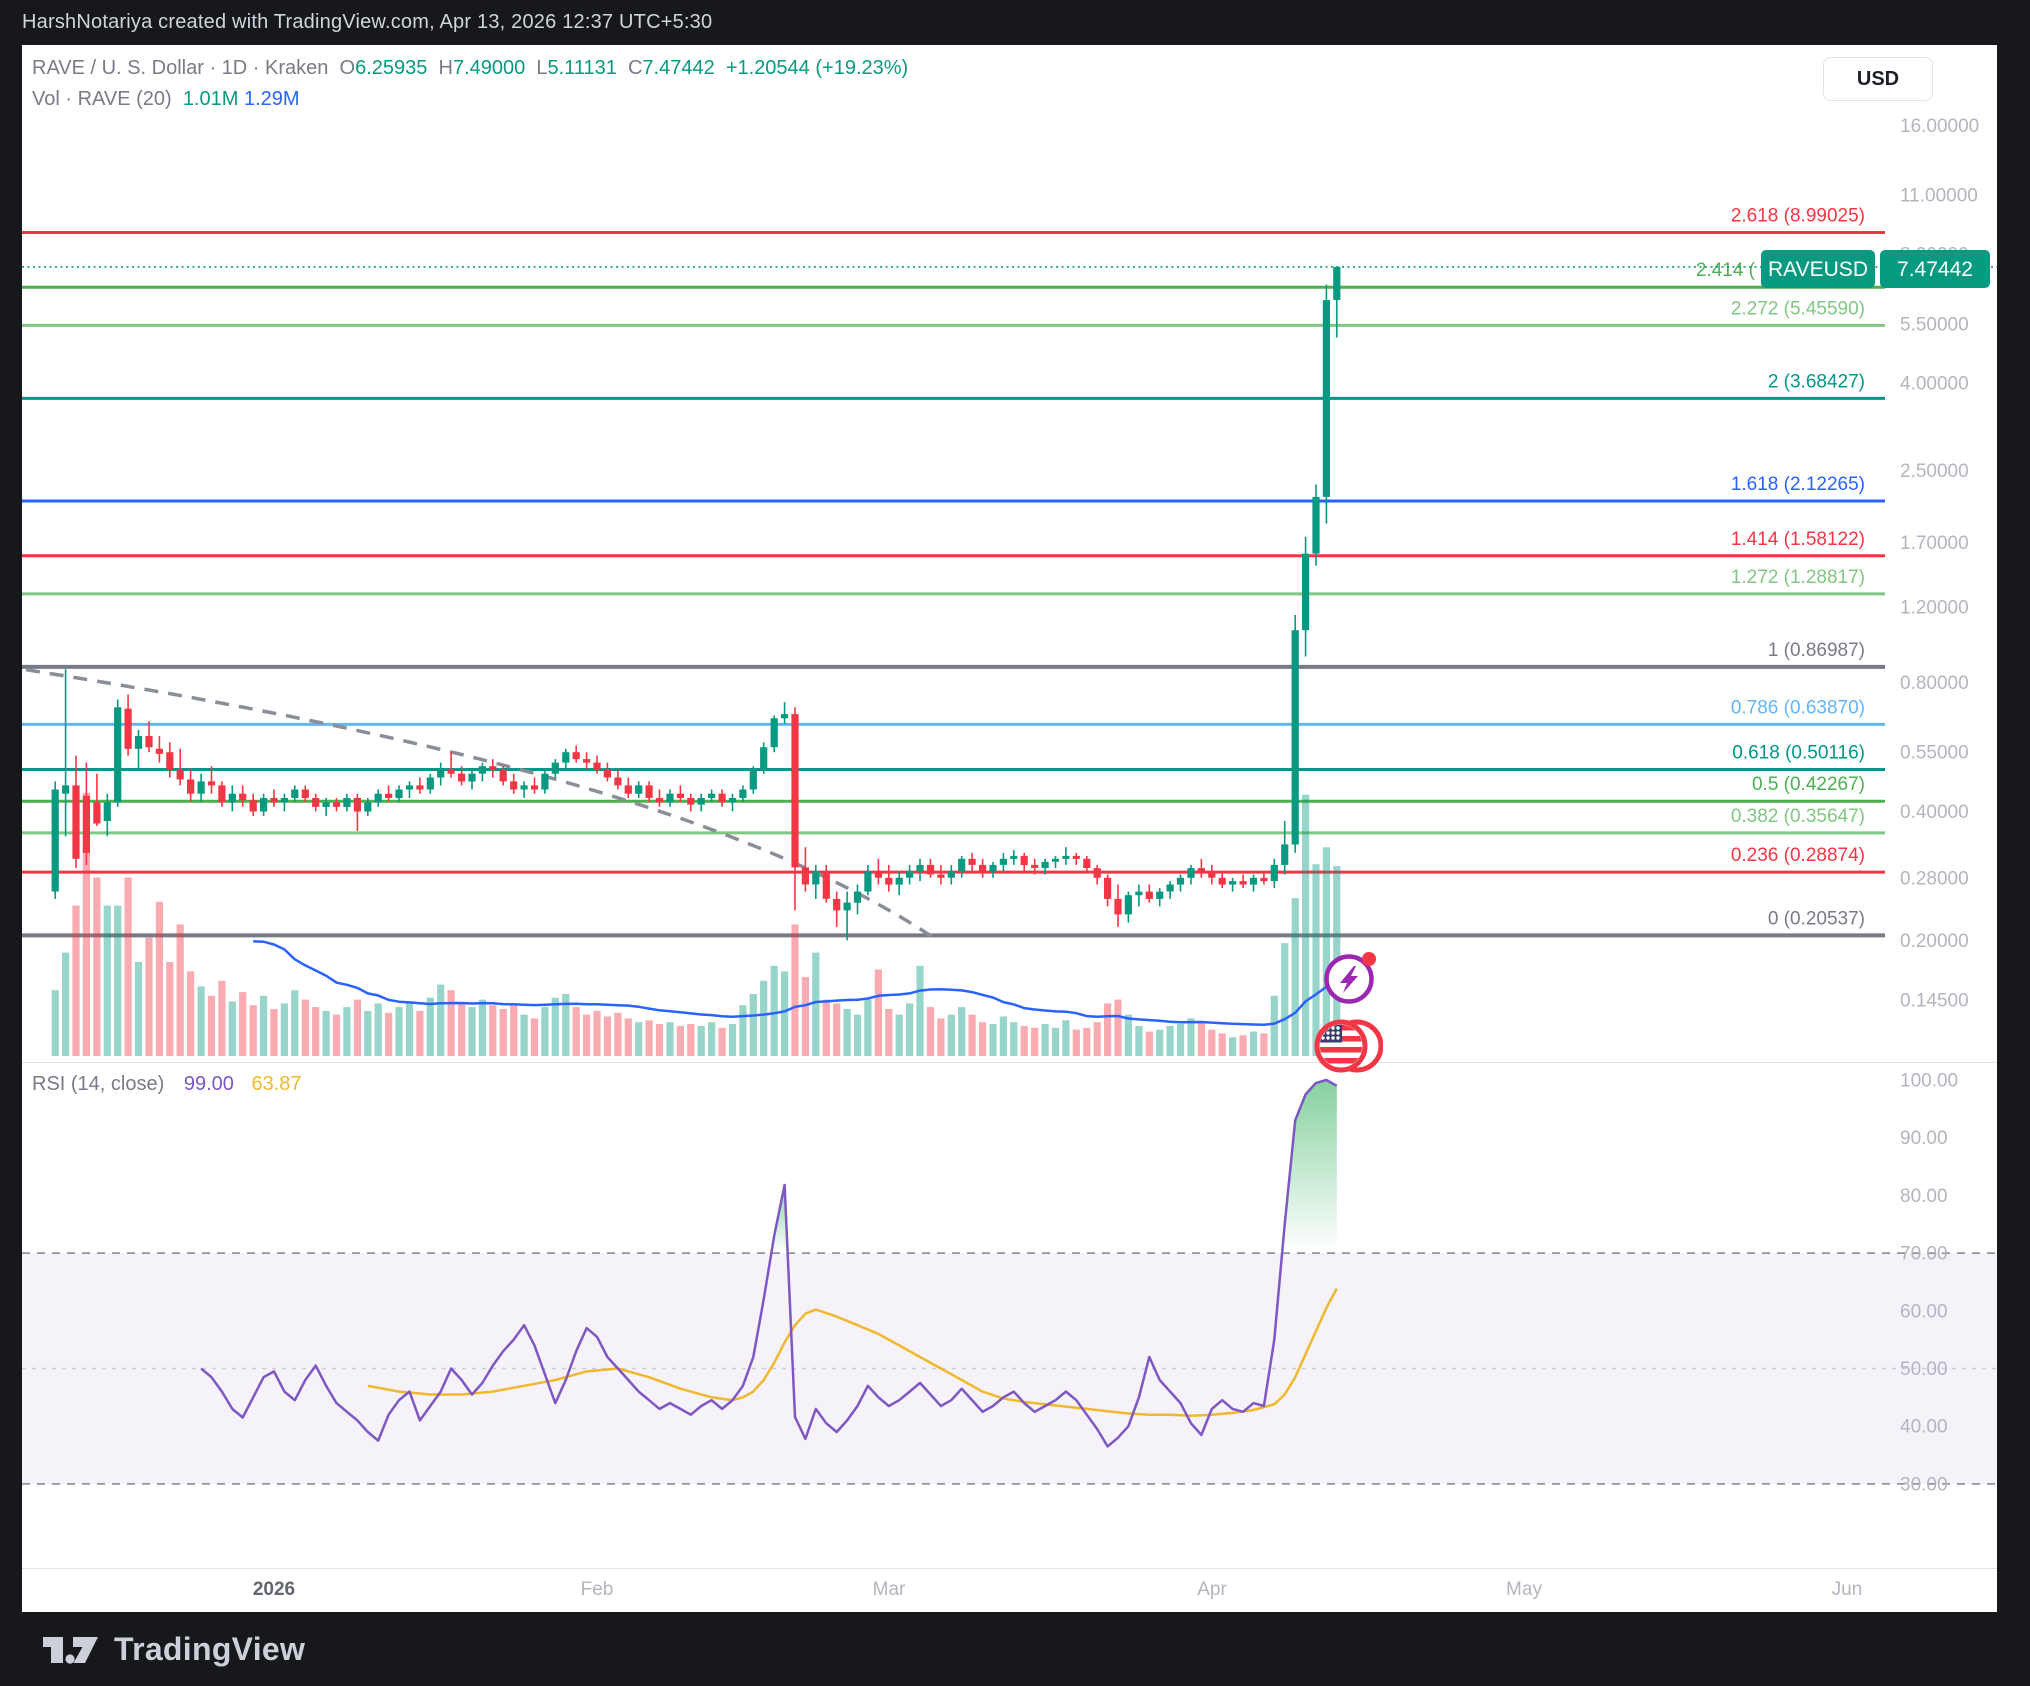 The width and height of the screenshot is (2030, 1686). What do you see at coordinates (1816, 381) in the screenshot?
I see `fib-label-2: 2 (3.68427)` at bounding box center [1816, 381].